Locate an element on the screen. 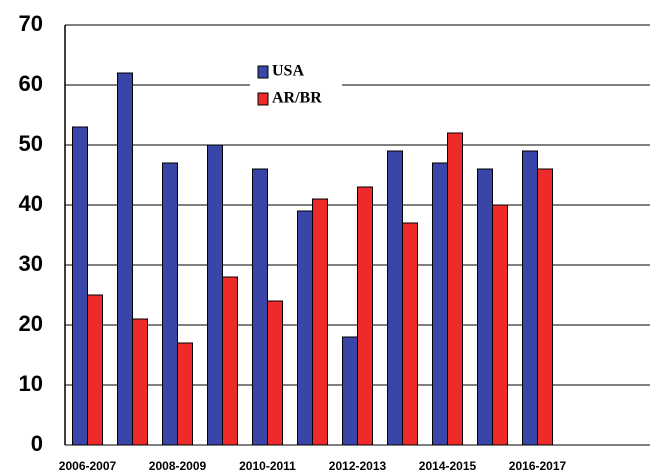 The height and width of the screenshot is (476, 660). legend-label: USA is located at coordinates (288, 71).